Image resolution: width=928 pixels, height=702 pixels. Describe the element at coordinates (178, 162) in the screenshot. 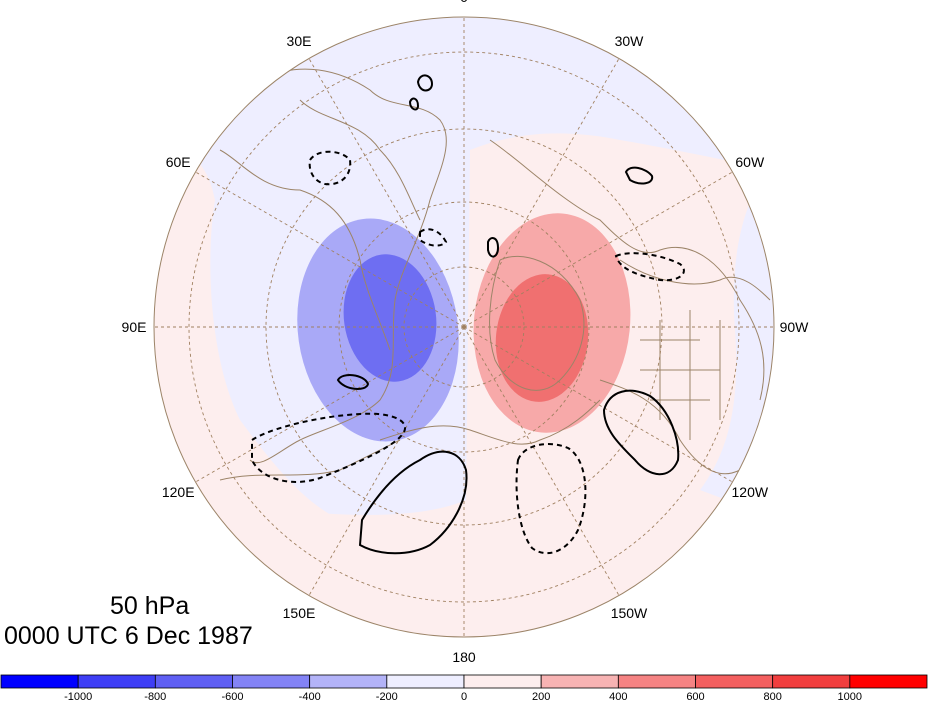

I see `longitude-label: 60E` at that location.